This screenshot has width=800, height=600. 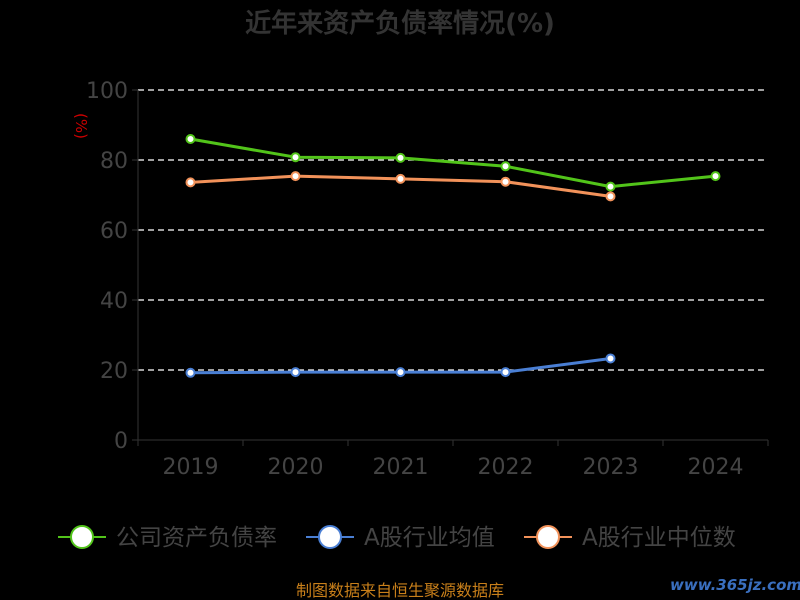 I want to click on legend: 公司资产负债率 A股行业均值 A股行业中位数, so click(x=397, y=538).